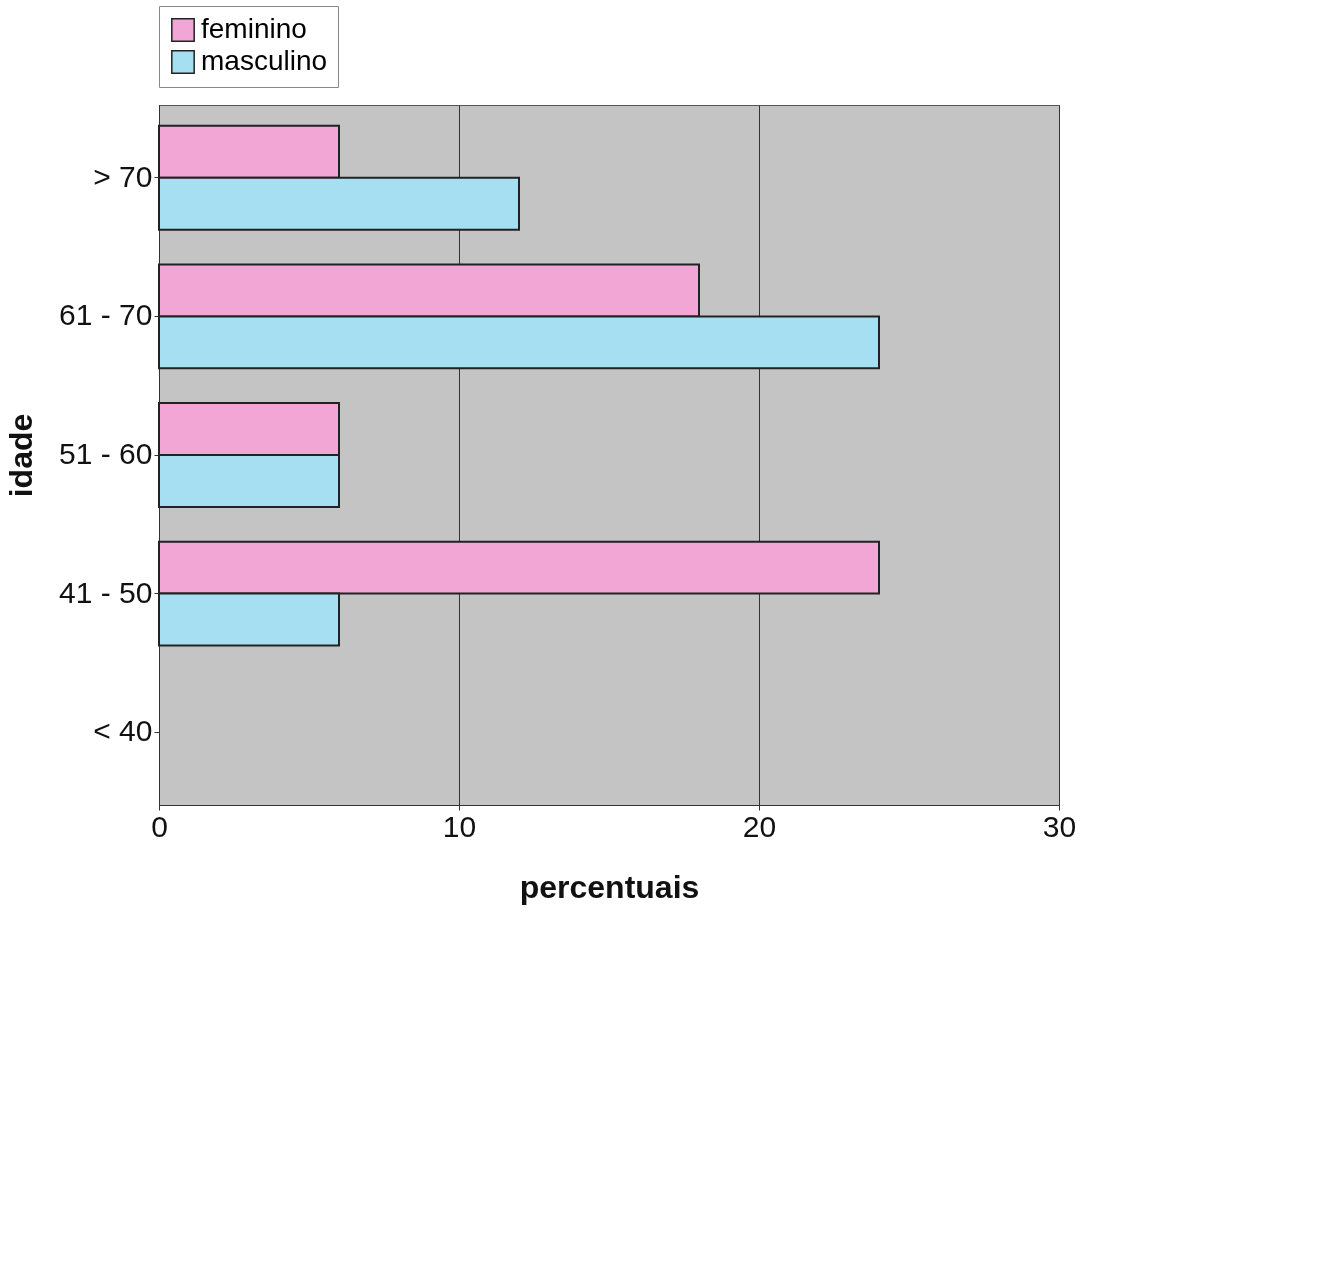 The image size is (1329, 1277). I want to click on x-tick-label: 30, so click(1059, 826).